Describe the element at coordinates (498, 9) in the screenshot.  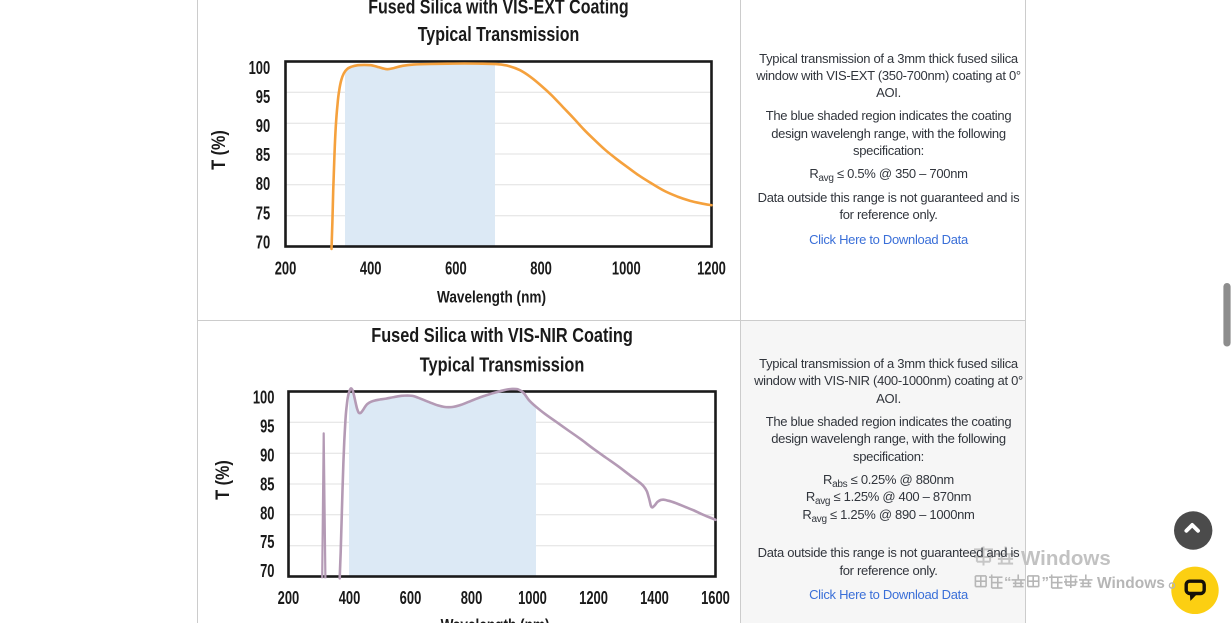
I see `svg-text:Fused Silica with VIS-EXT Coat: Fused Silica with VIS-EXT Coating` at that location.